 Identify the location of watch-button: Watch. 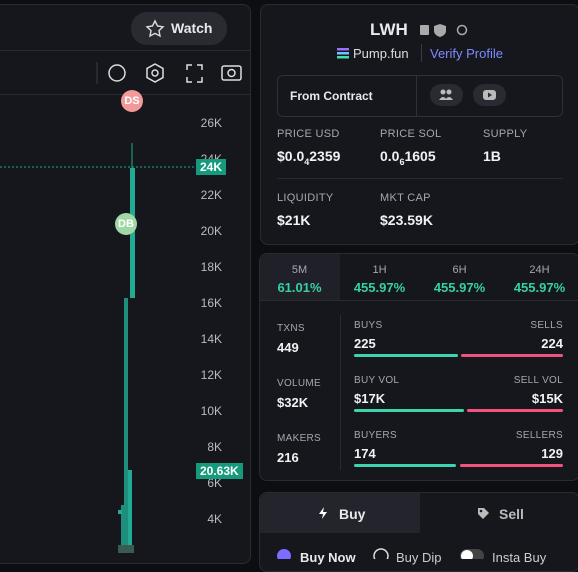
(179, 28).